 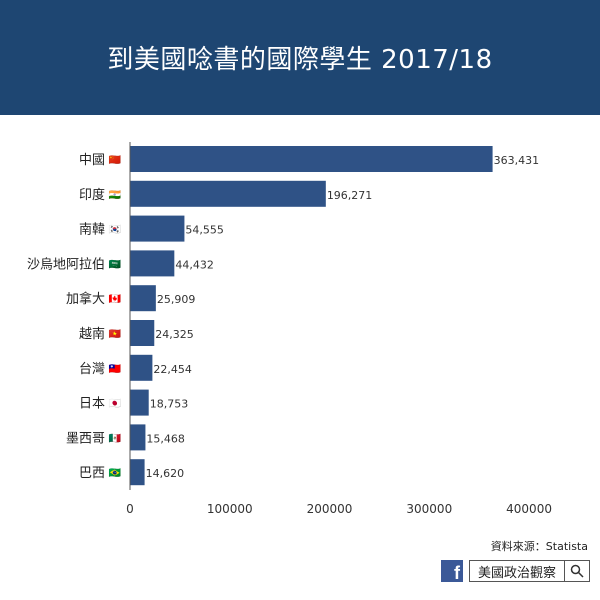 What do you see at coordinates (115, 299) in the screenshot?
I see `flag-icon: 🇨🇦` at bounding box center [115, 299].